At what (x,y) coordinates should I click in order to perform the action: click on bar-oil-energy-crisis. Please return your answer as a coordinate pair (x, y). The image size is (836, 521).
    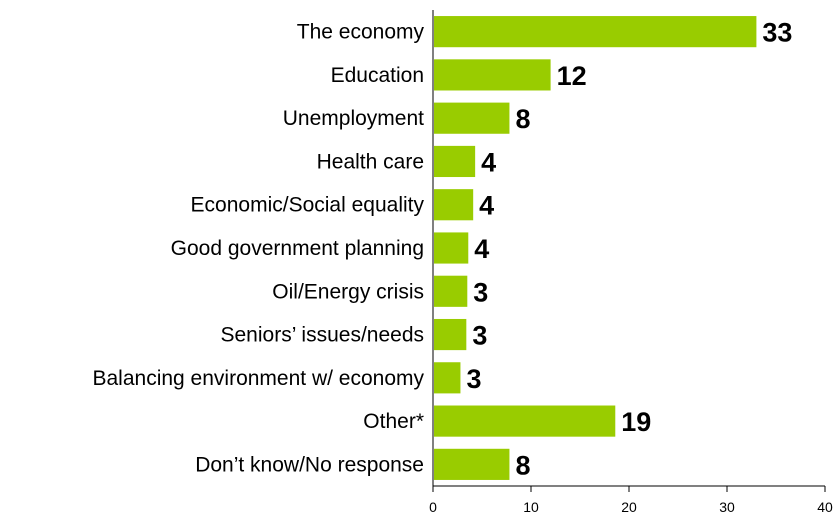
    Looking at the image, I should click on (451, 291).